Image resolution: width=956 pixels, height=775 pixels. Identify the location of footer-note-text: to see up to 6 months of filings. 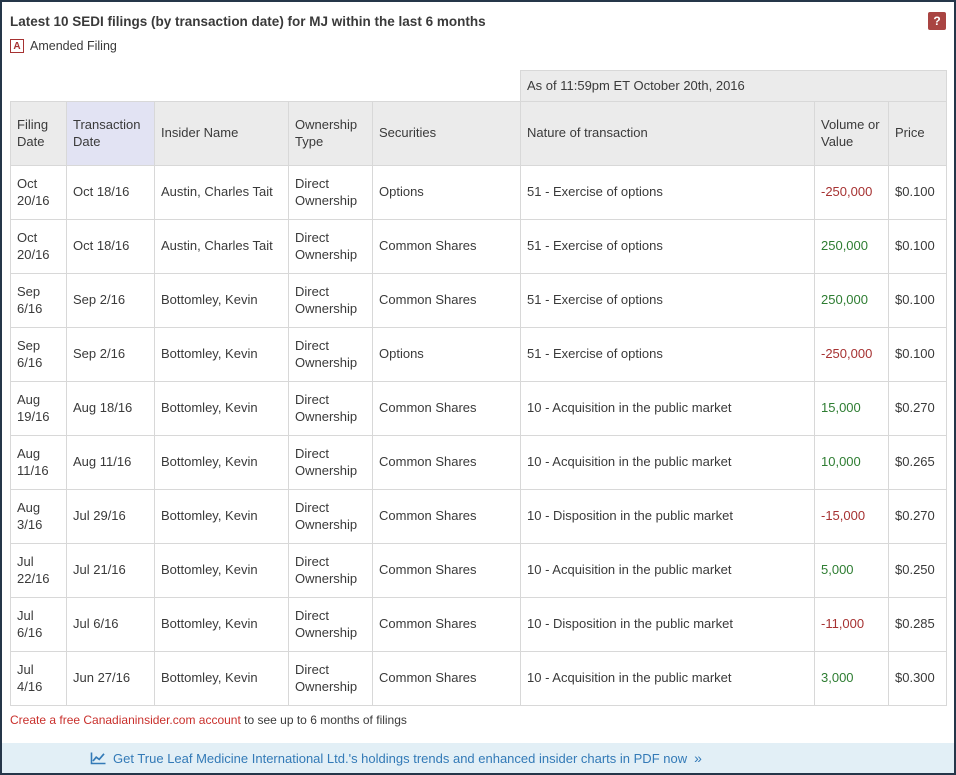
(323, 719).